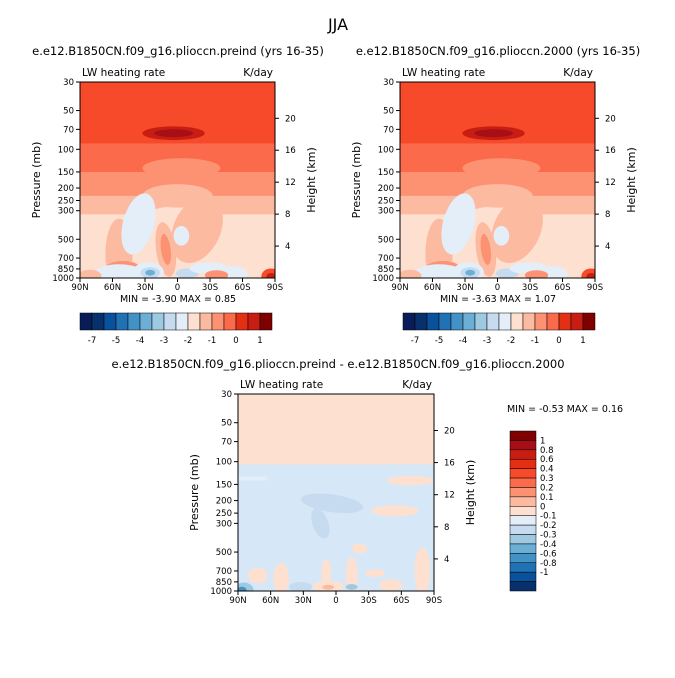 The image size is (675, 678). I want to click on colorbar-label: 0.4, so click(547, 470).